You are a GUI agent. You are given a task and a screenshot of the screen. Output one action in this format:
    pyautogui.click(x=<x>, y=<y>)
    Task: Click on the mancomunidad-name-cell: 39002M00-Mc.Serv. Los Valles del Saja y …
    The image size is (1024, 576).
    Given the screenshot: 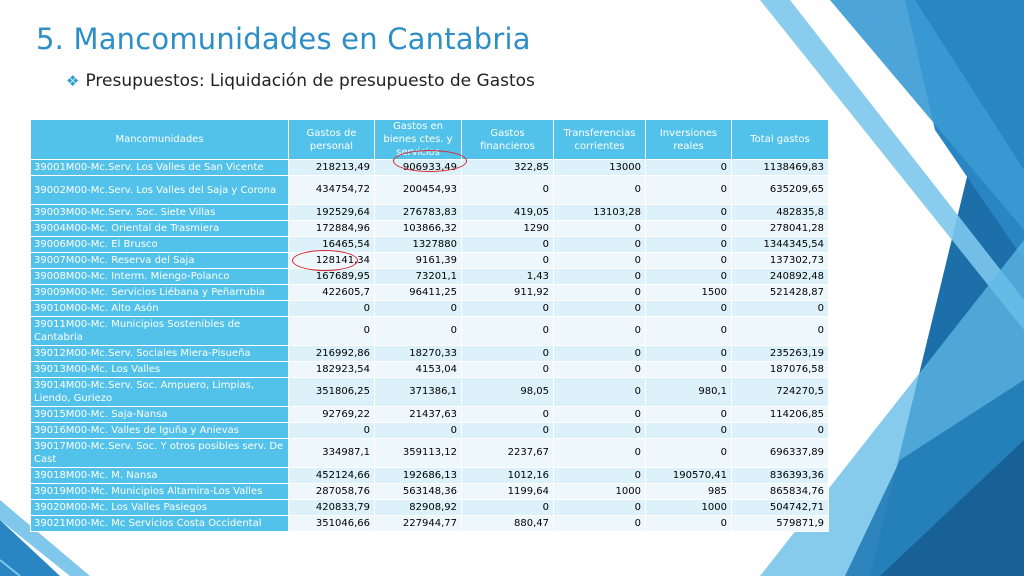 What is the action you would take?
    pyautogui.click(x=159, y=190)
    